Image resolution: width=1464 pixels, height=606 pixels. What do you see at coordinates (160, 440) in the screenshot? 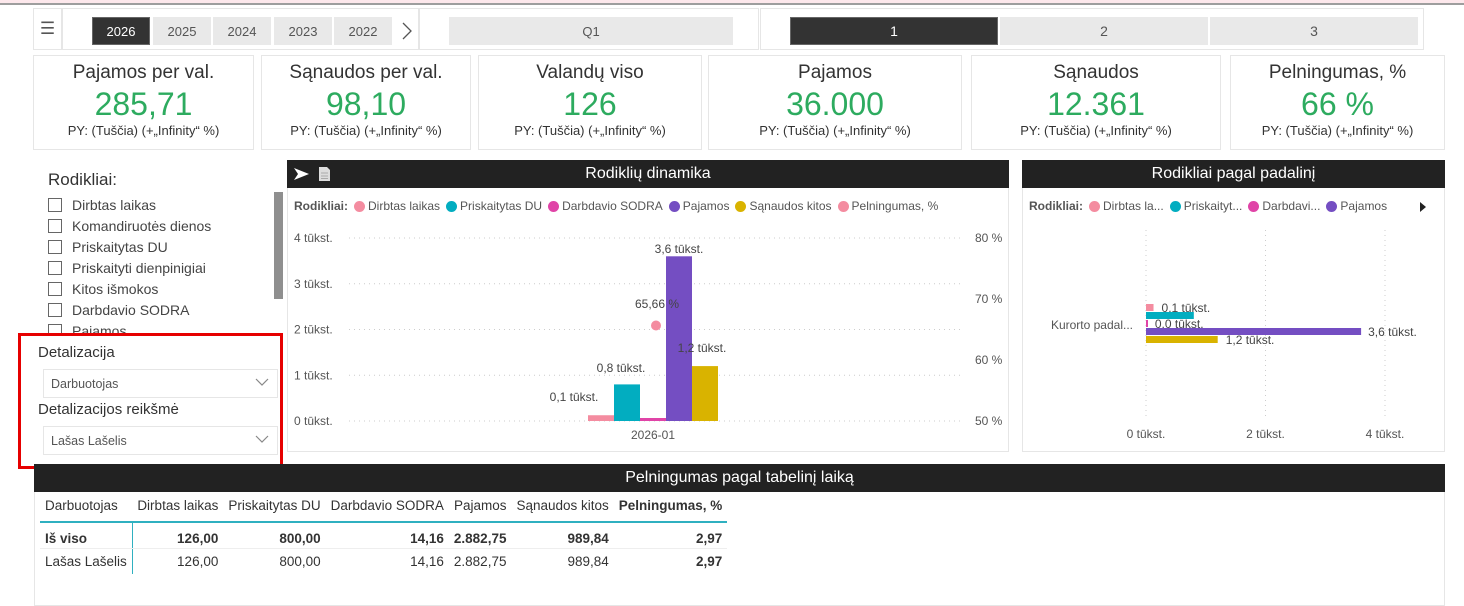
I see `detalizacijos-reiksme-dropdown: Lašas Lašelis` at bounding box center [160, 440].